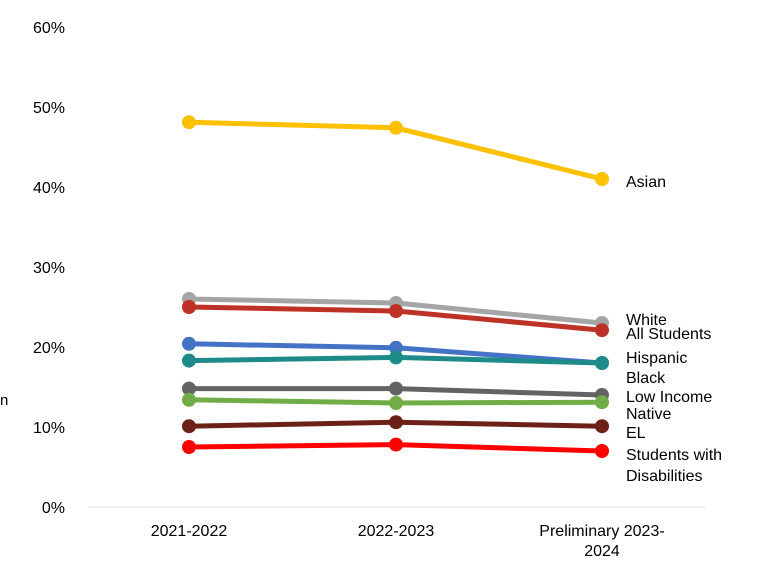 The width and height of the screenshot is (759, 567). Describe the element at coordinates (674, 466) in the screenshot. I see `series-label: Students with Disabilities` at that location.